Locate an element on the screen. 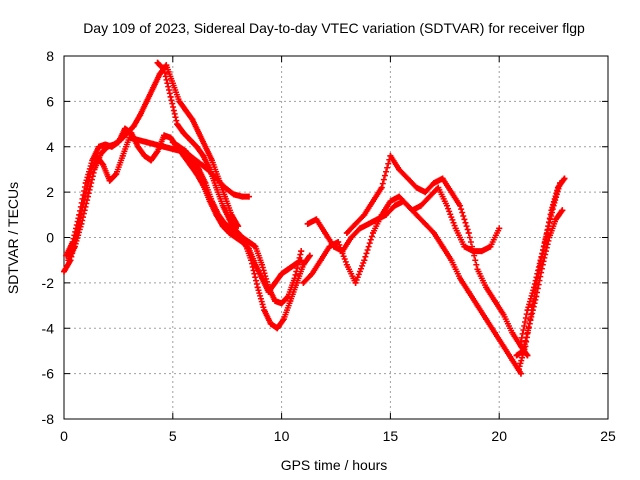 This screenshot has width=640, height=480. y-axis-label: SDTVAR / TECUs is located at coordinates (13, 238).